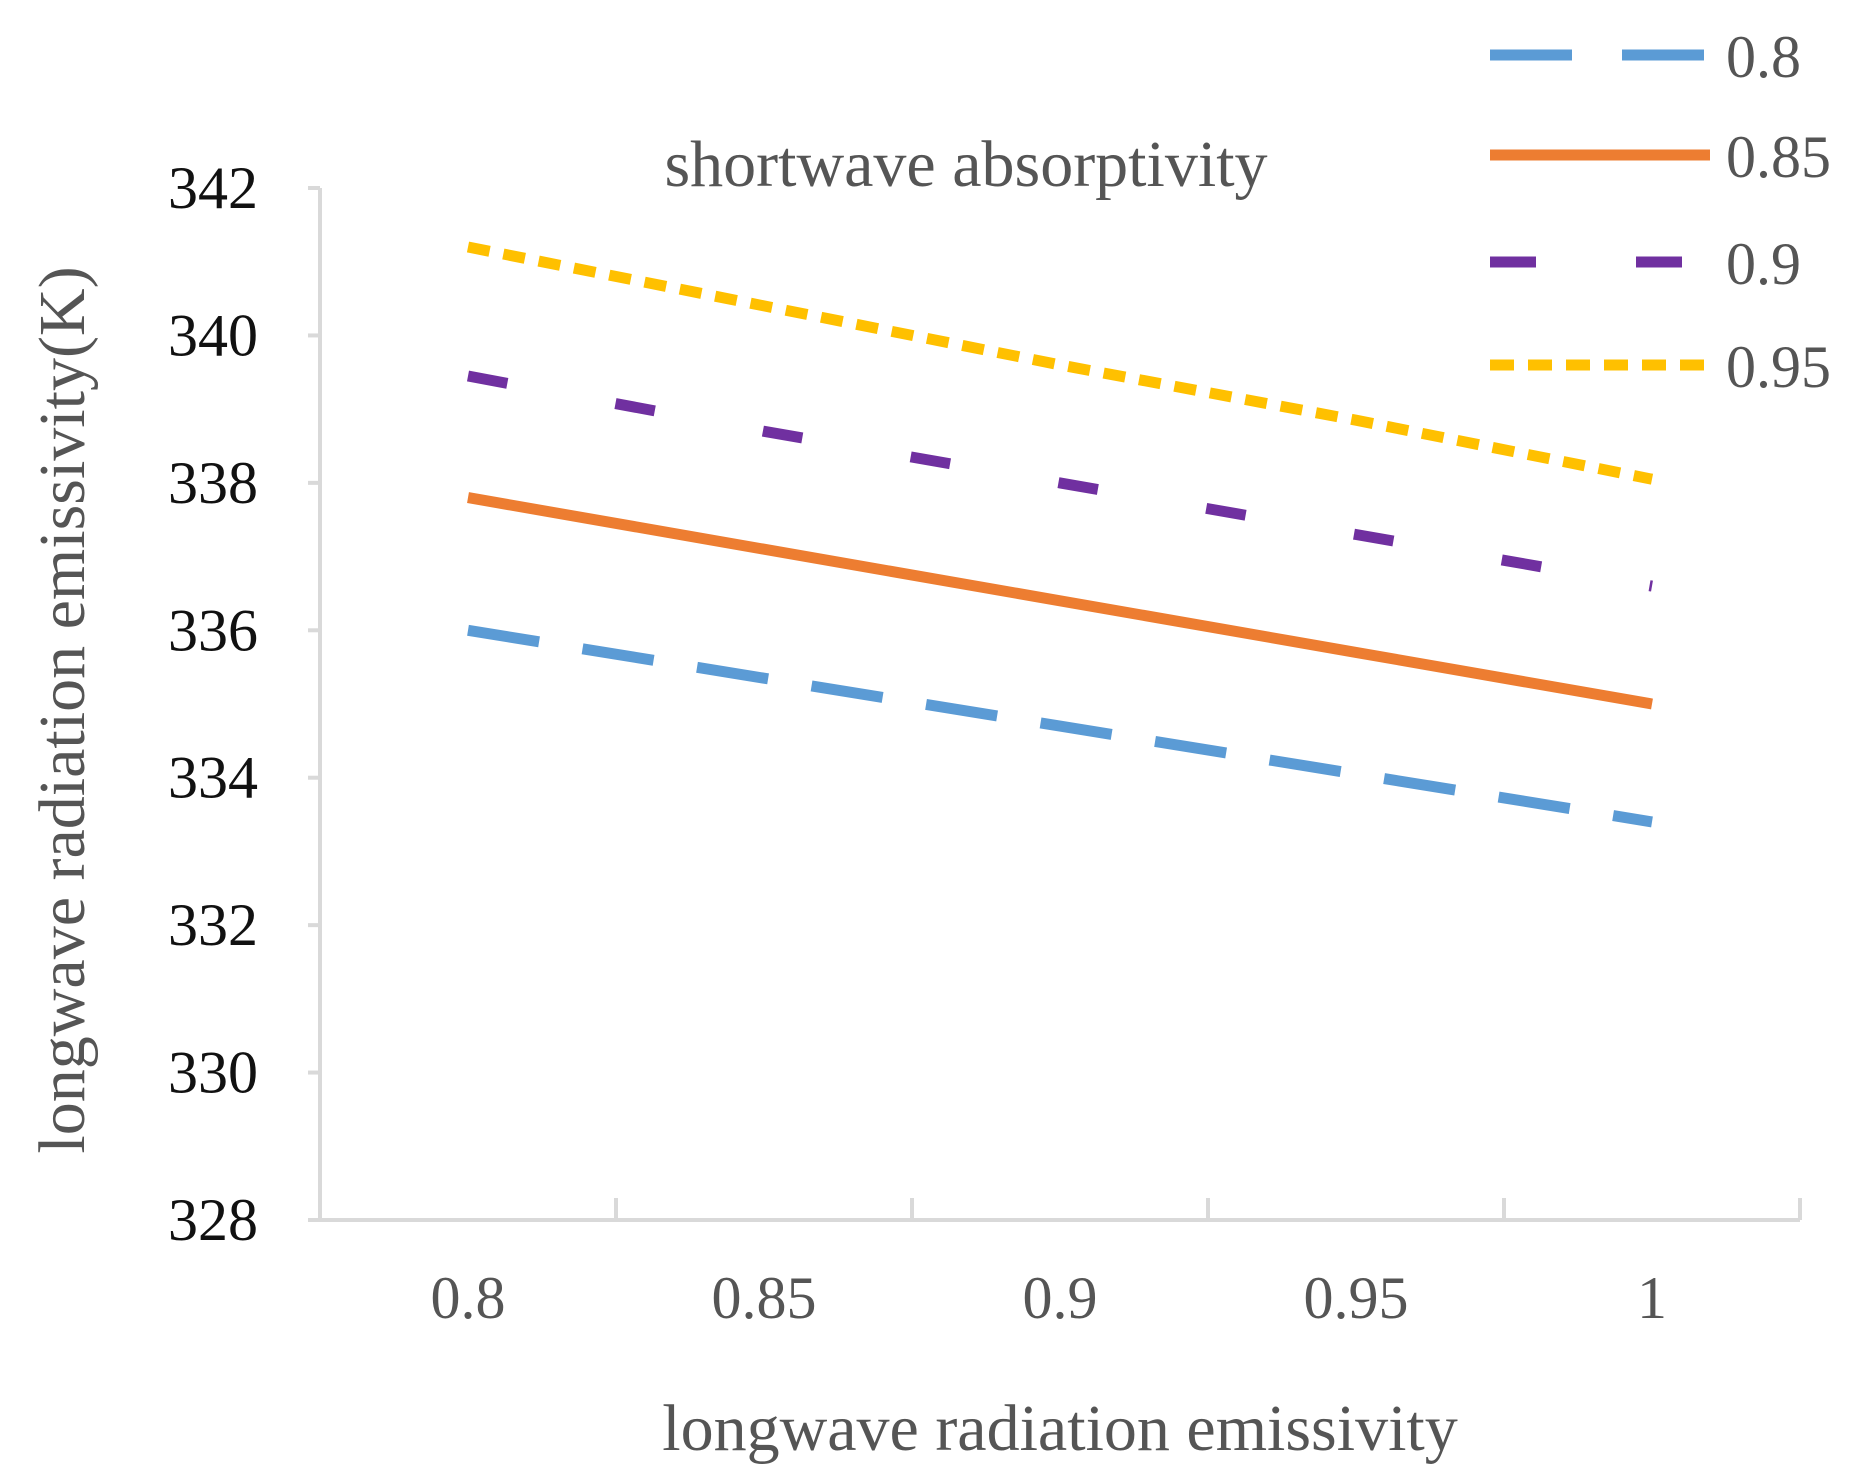 This screenshot has height=1476, width=1872. What do you see at coordinates (213, 778) in the screenshot?
I see `y-tick-label: 334` at bounding box center [213, 778].